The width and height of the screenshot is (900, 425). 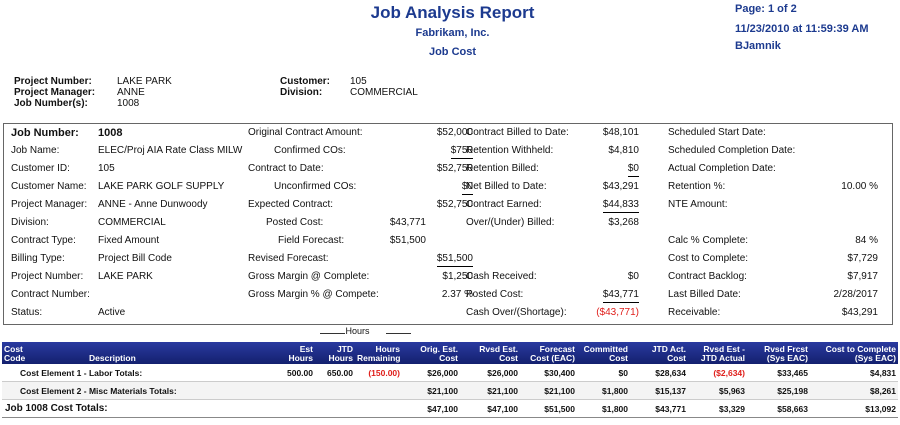 I want to click on detail-value: 1008, so click(x=110, y=133).